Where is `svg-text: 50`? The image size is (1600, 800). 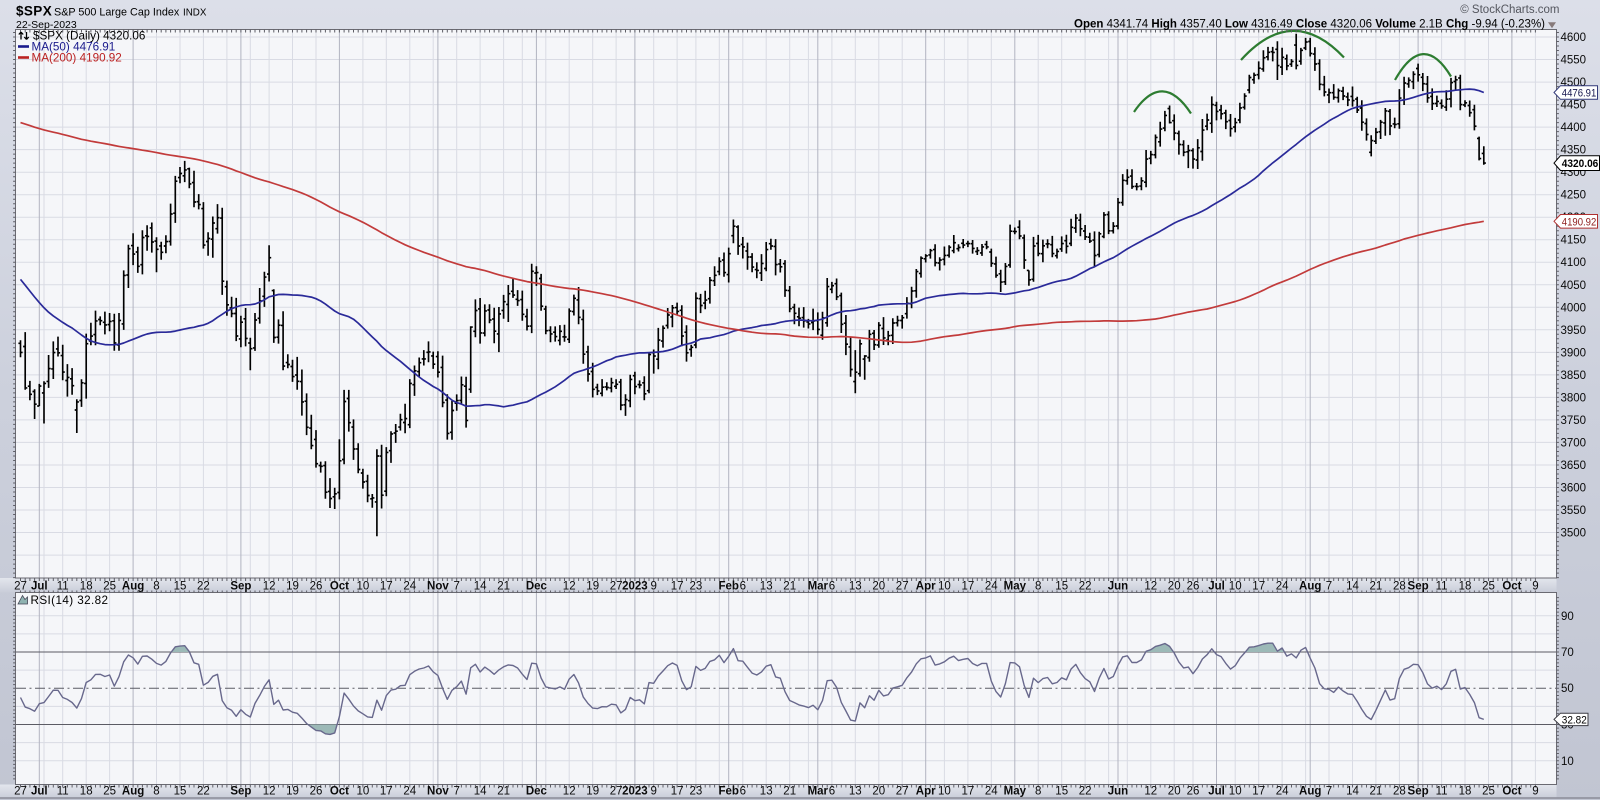 svg-text: 50 is located at coordinates (1567, 689).